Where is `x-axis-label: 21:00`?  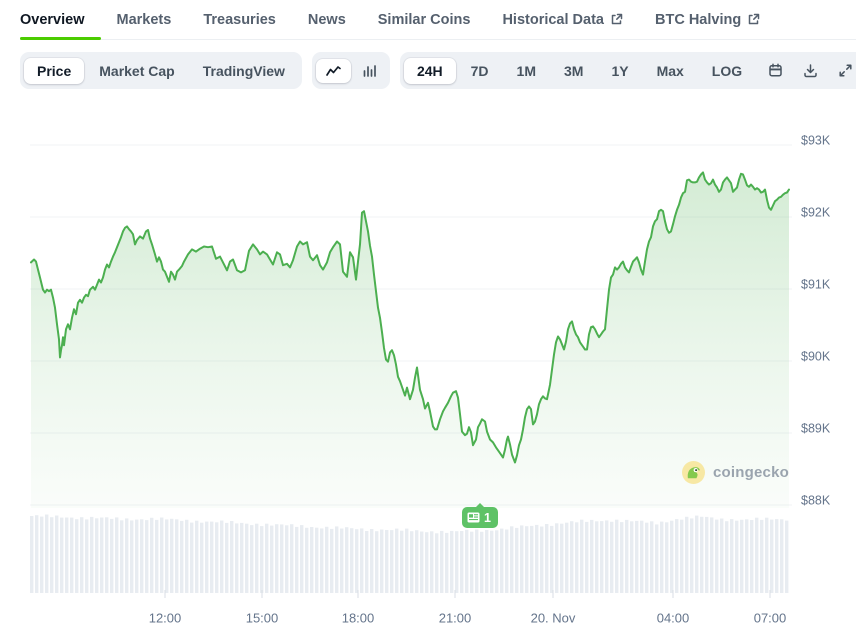 x-axis-label: 21:00 is located at coordinates (455, 618).